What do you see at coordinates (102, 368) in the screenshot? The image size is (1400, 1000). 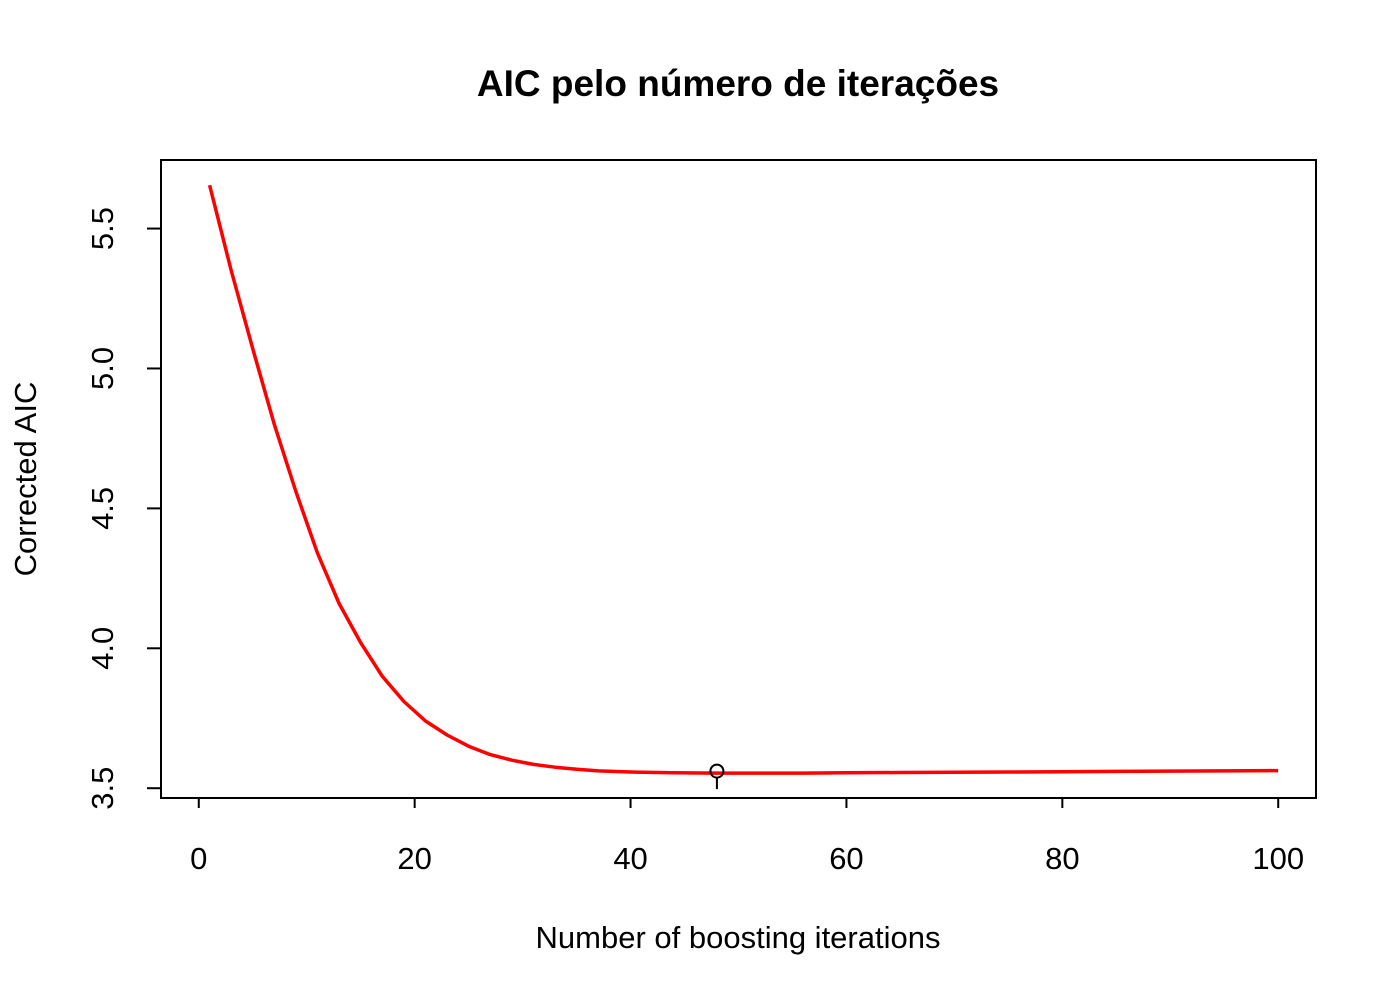 I see `y-tick-label: 5.0` at bounding box center [102, 368].